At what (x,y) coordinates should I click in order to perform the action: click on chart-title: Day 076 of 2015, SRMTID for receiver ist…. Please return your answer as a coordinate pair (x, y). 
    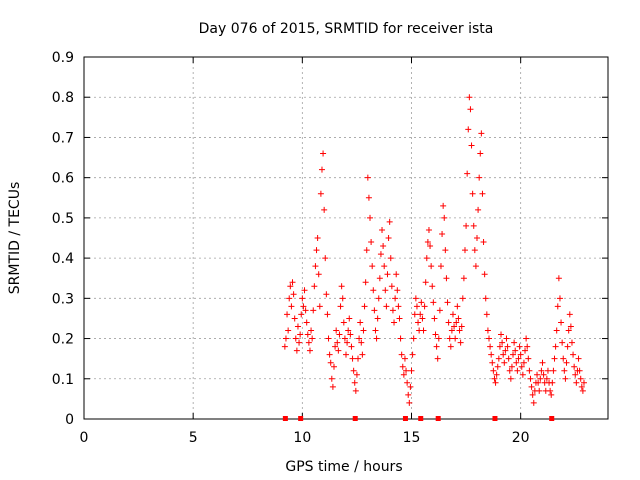
    Looking at the image, I should click on (346, 29).